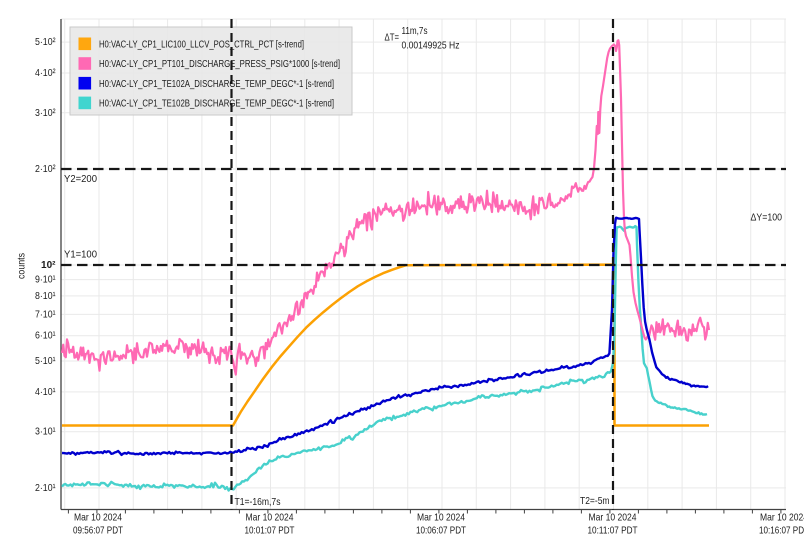  What do you see at coordinates (48, 265) in the screenshot?
I see `svg-text: 10²` at bounding box center [48, 265].